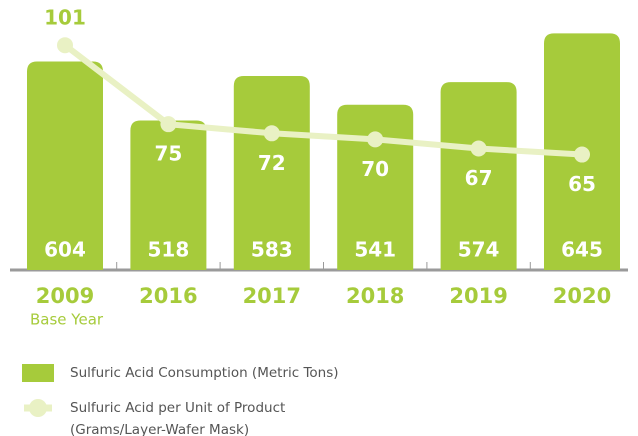 The height and width of the screenshot is (436, 638). Describe the element at coordinates (272, 163) in the screenshot. I see `line-value-label: 72` at that location.